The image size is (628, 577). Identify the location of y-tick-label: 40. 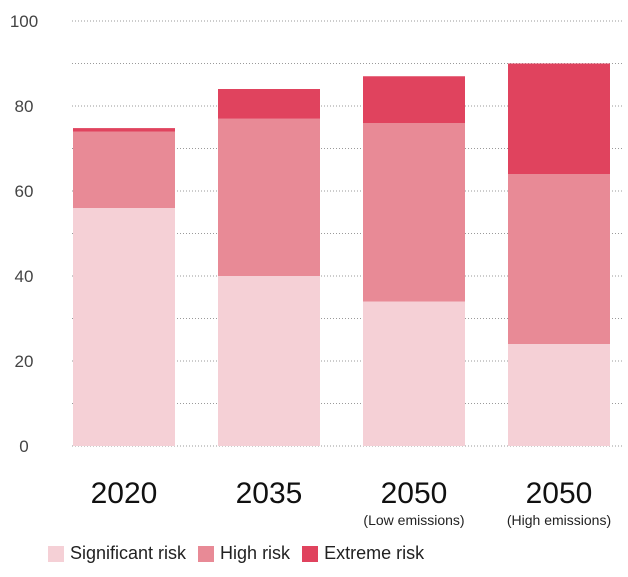
(24, 276).